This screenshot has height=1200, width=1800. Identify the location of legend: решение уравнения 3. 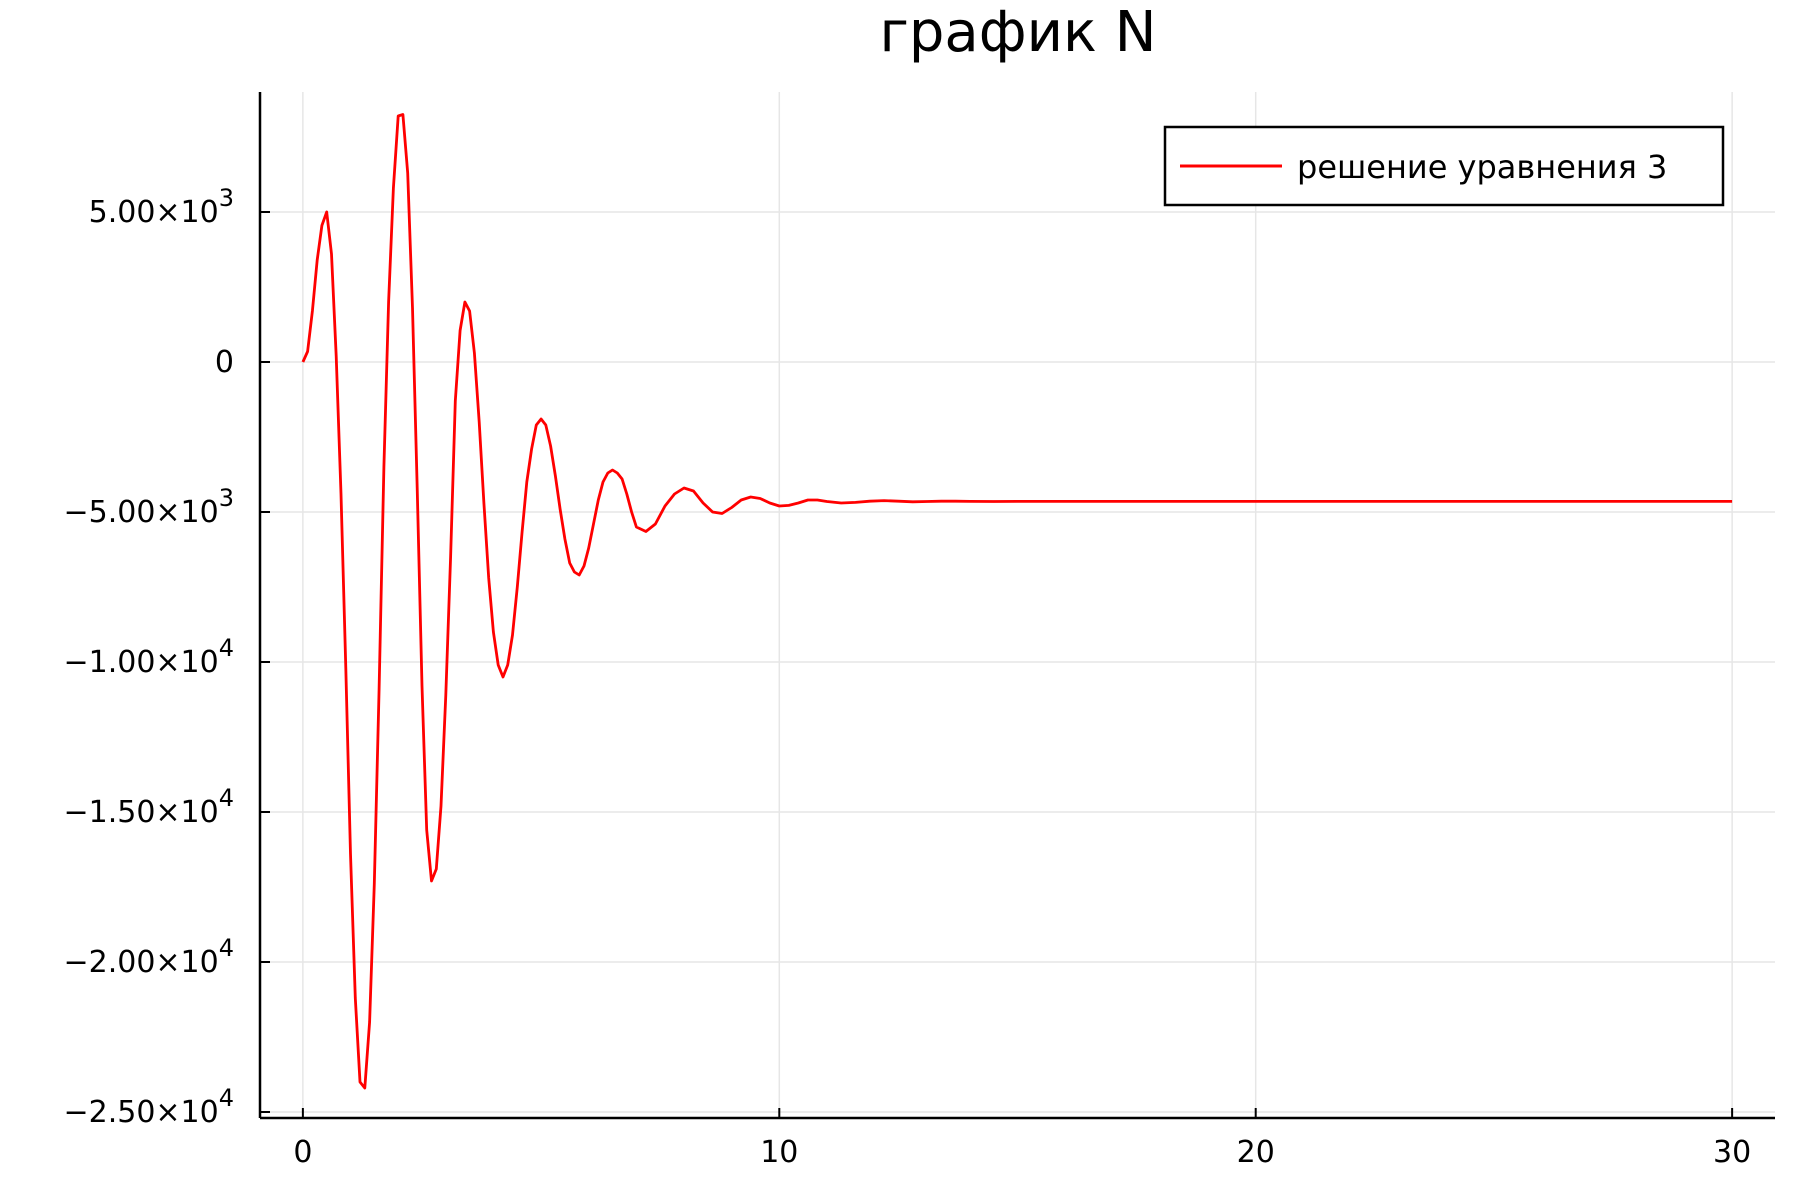
(1444, 166).